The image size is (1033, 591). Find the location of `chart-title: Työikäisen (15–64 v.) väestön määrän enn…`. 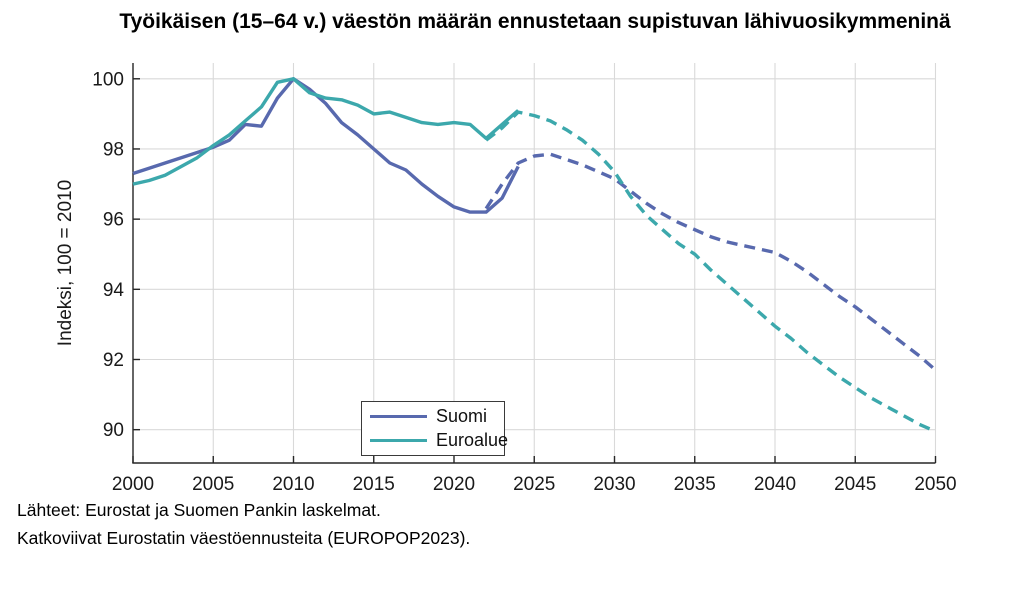

chart-title: Työikäisen (15–64 v.) väestön määrän enn… is located at coordinates (535, 21).